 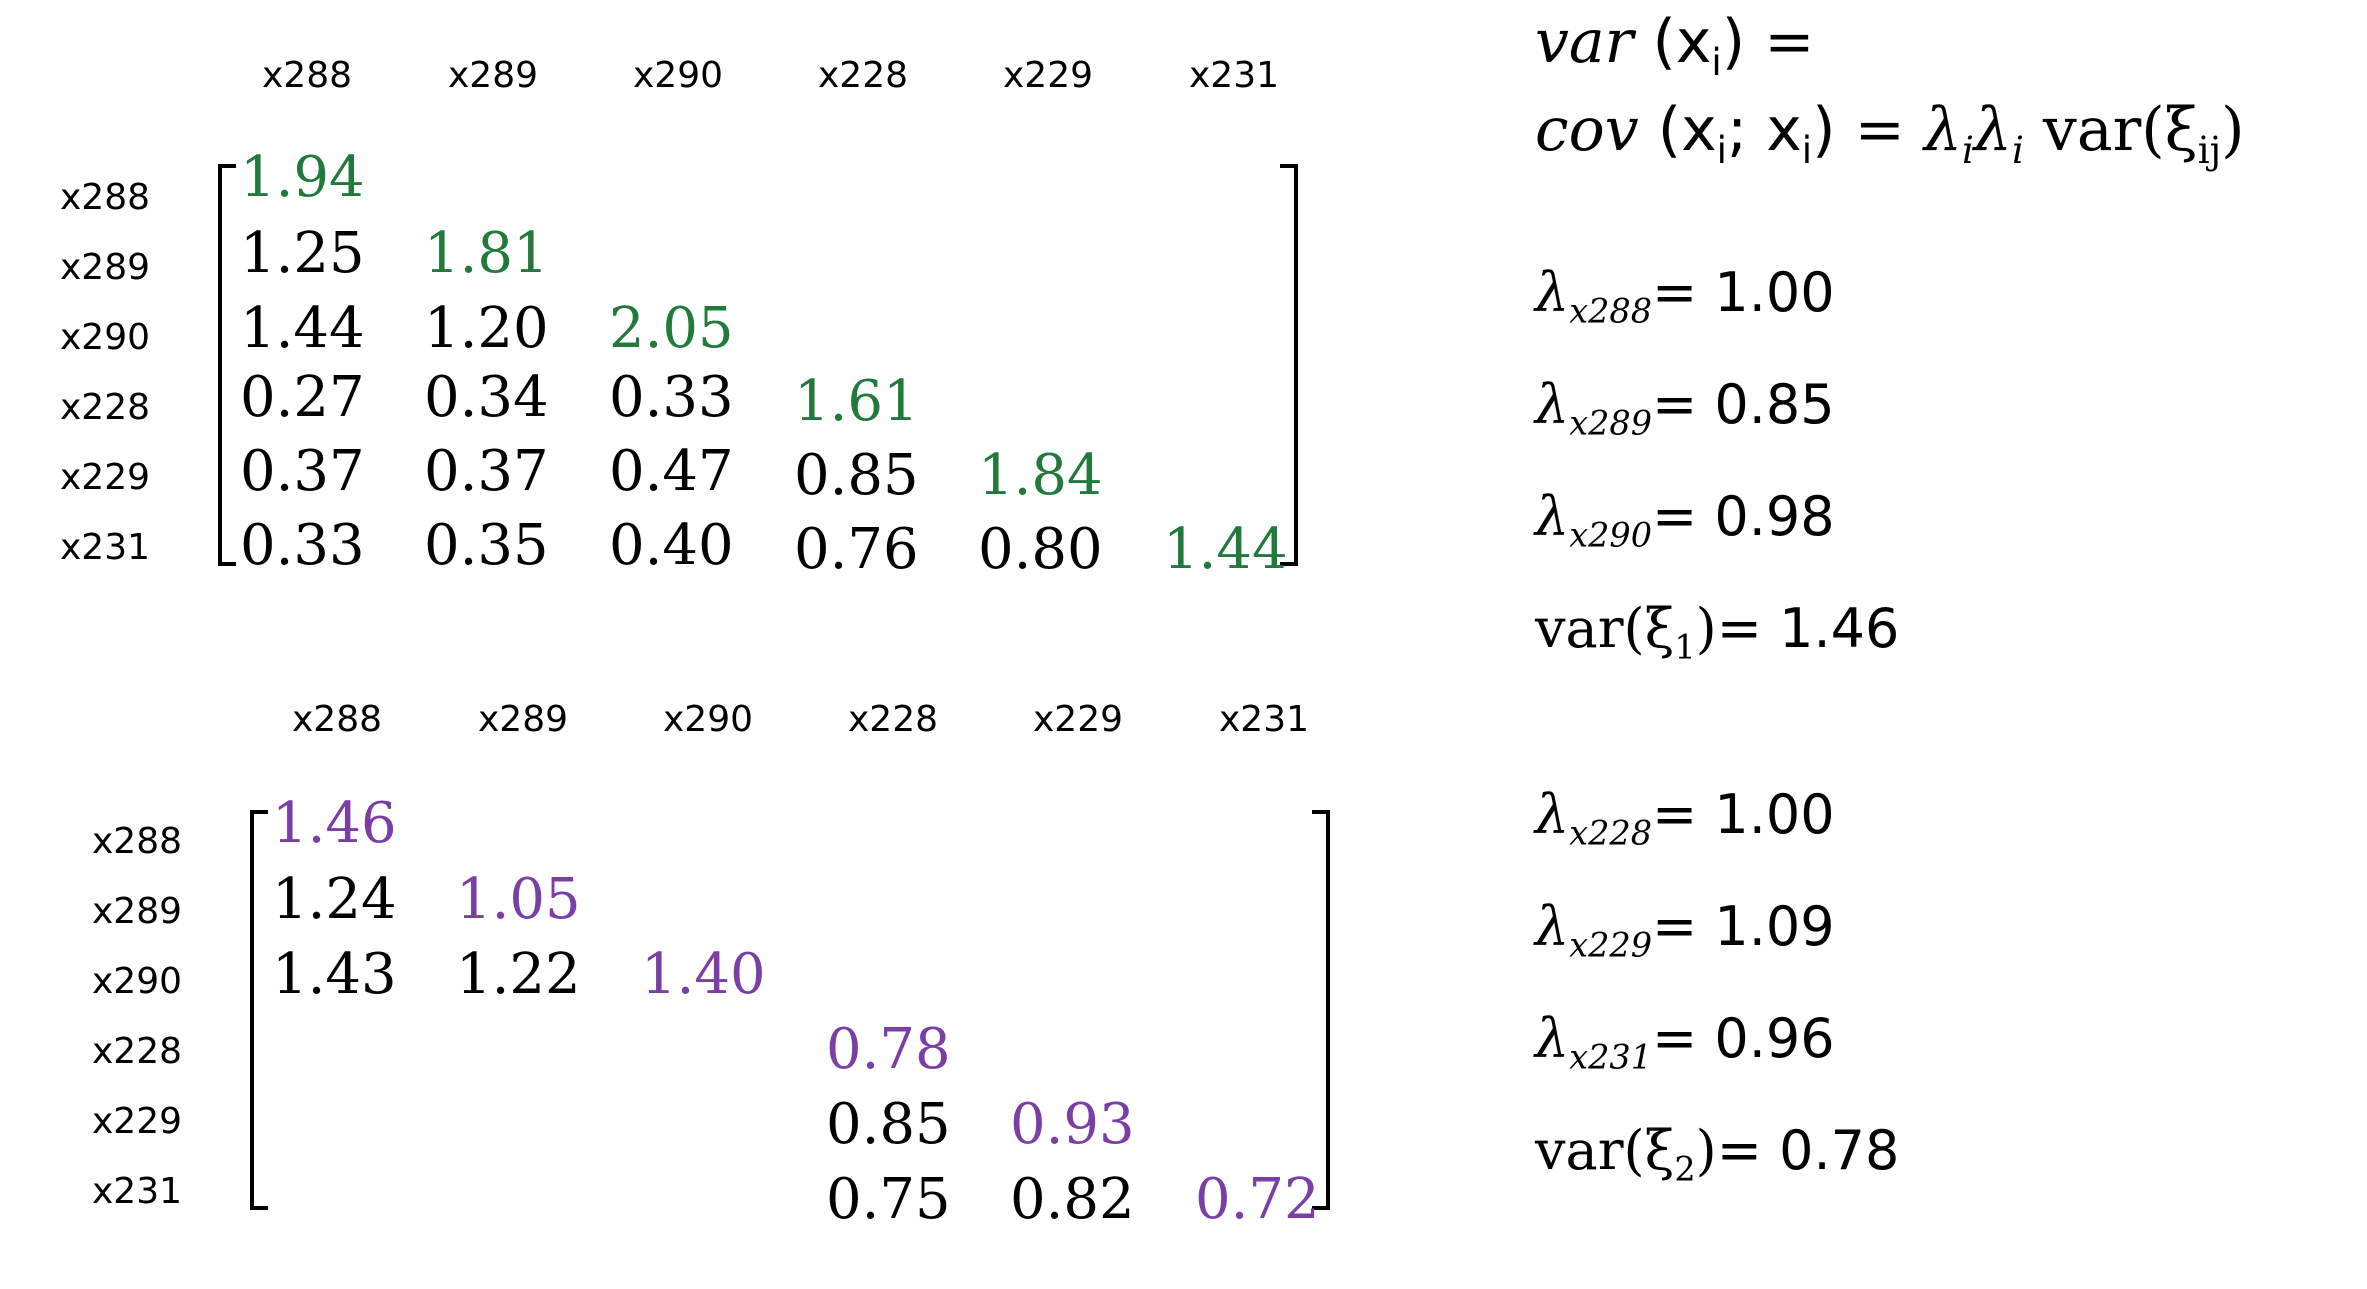 I want to click on formula-line-2: cov (xi; xi) = λiλi var(ξij), so click(x=1890, y=134).